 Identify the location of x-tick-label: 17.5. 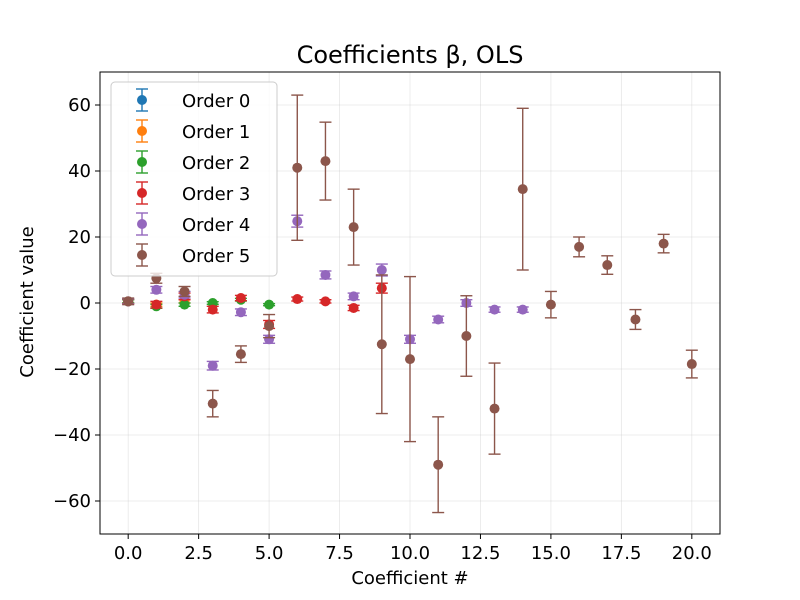
(621, 553).